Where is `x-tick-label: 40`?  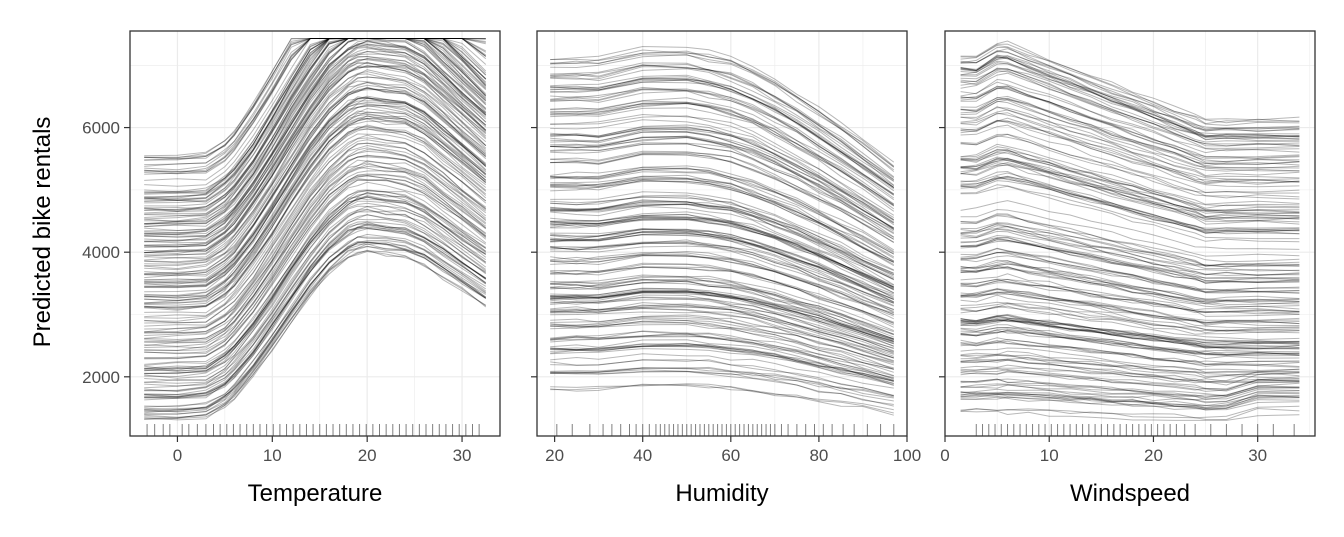 x-tick-label: 40 is located at coordinates (642, 455).